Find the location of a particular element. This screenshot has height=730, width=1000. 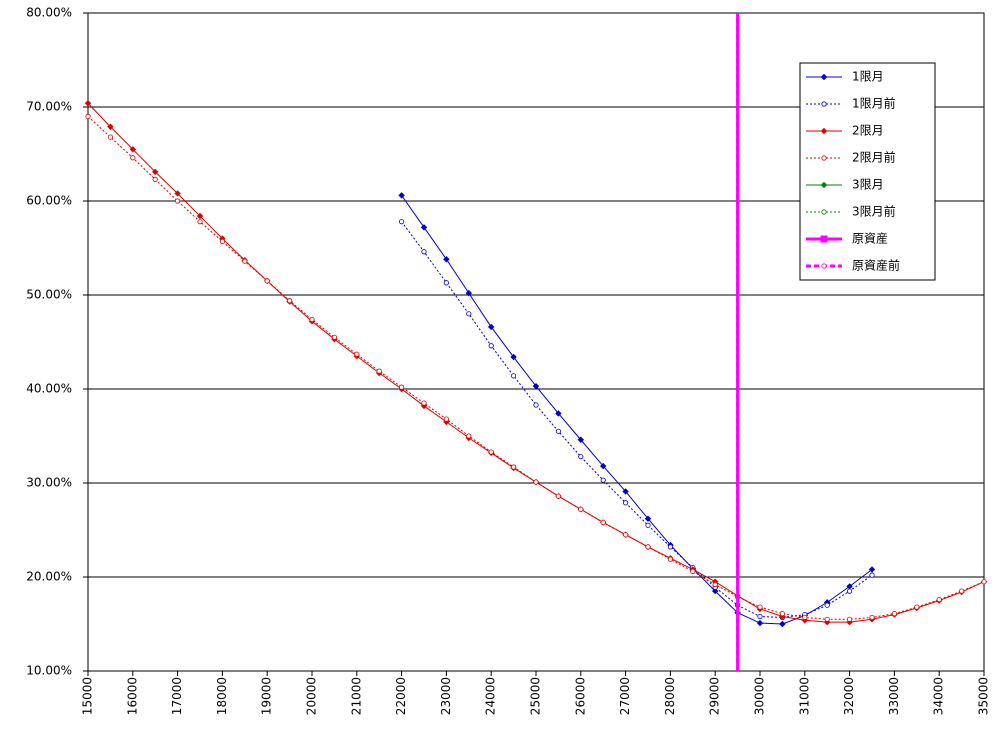

y-tick-label: 80.00% is located at coordinates (49, 13).